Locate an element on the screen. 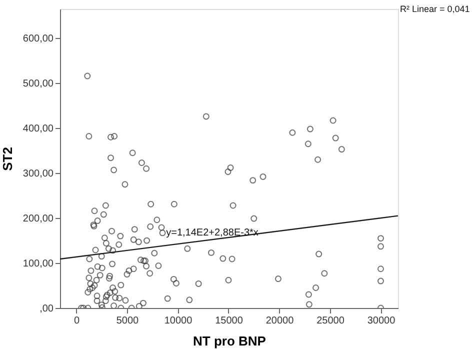  y-tick-label: 400,00 is located at coordinates (38, 129).